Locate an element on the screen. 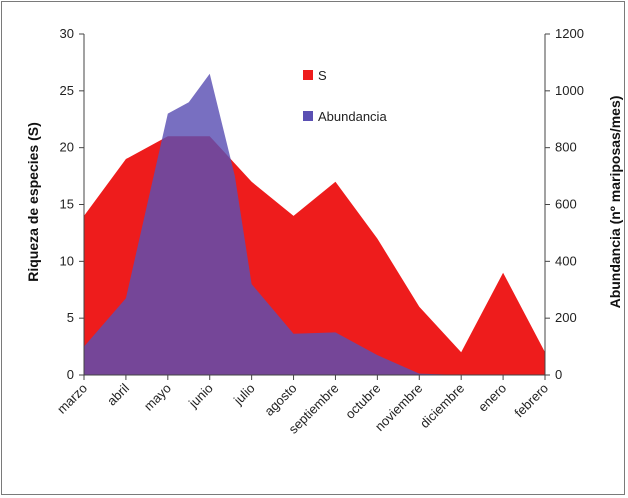 This screenshot has width=628, height=498. y-axis-left-title: Riqueza de especies (S) is located at coordinates (33, 202).